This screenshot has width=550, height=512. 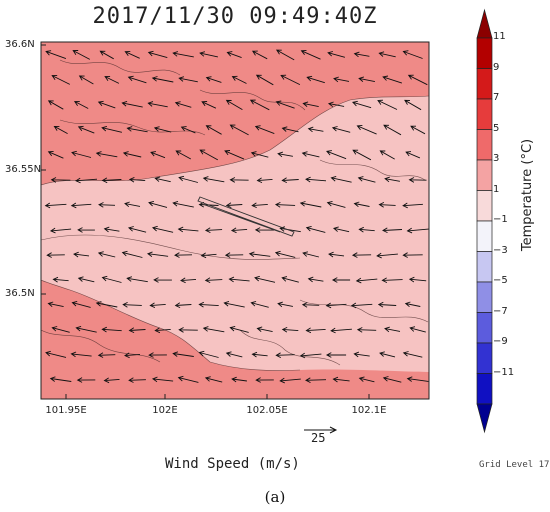 What do you see at coordinates (235, 16) in the screenshot?
I see `map-title: 2017/11/30 09:49:40Z` at bounding box center [235, 16].